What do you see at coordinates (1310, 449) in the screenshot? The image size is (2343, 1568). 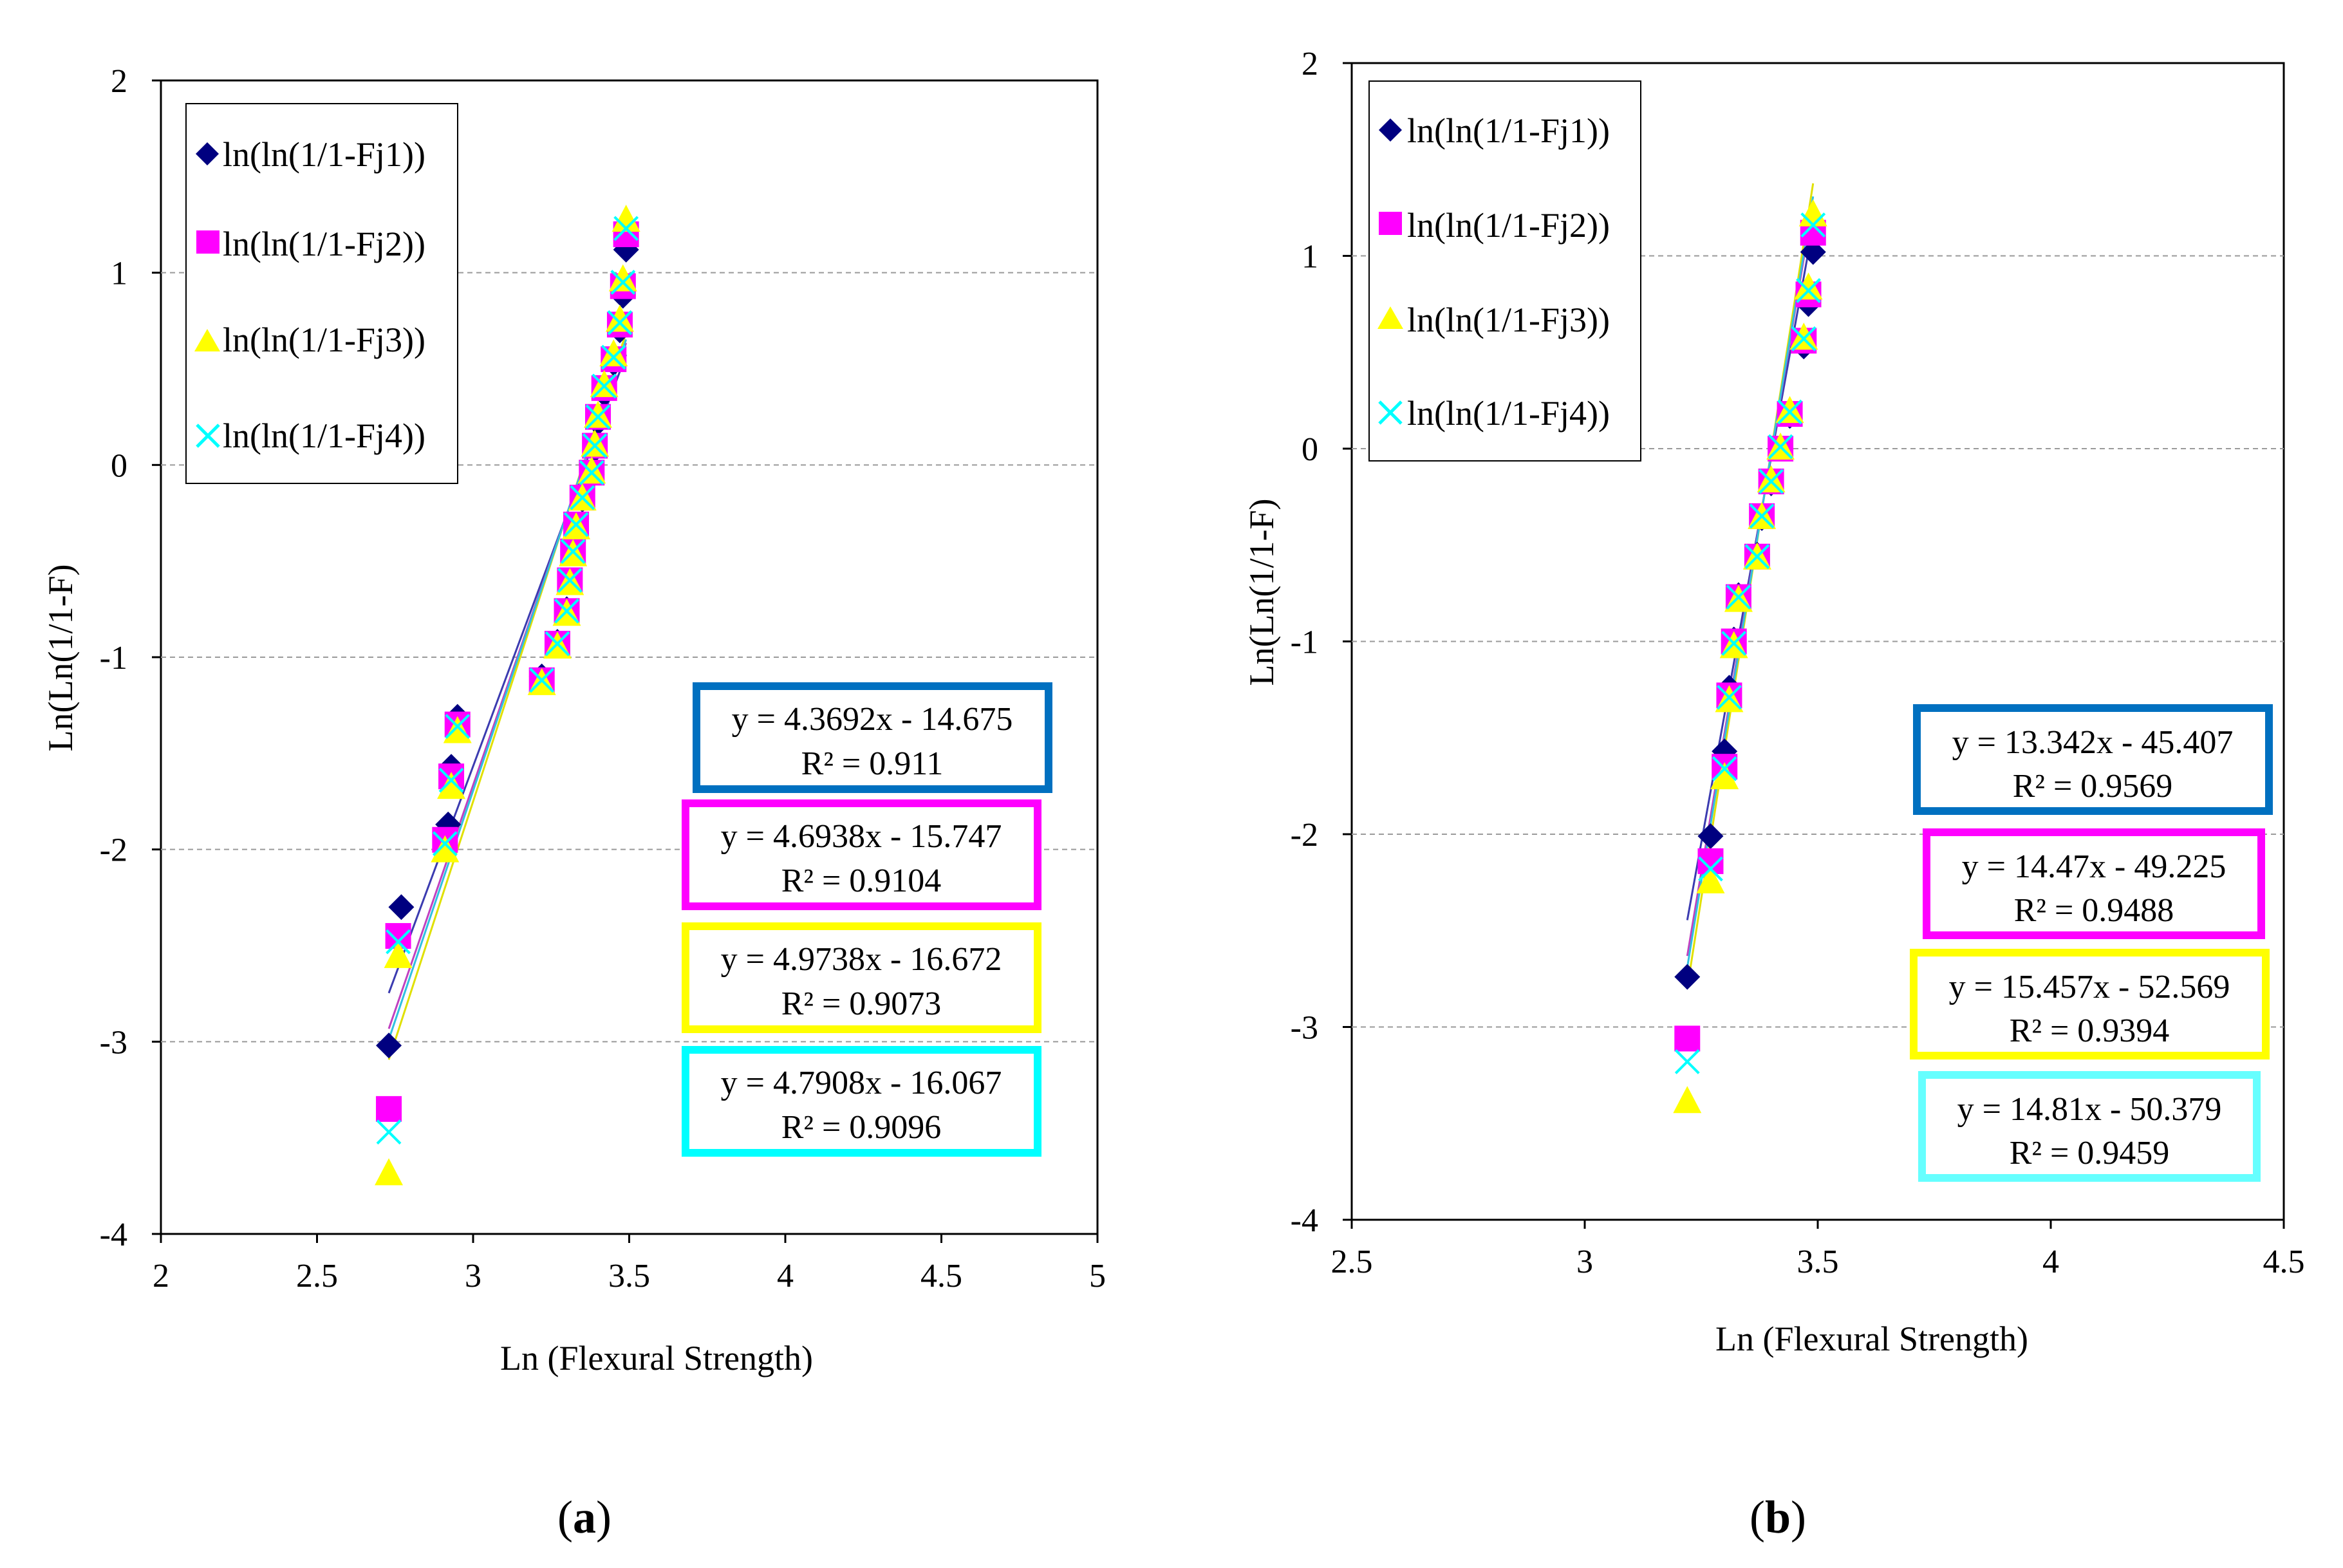 I see `y-tick-label: 0` at bounding box center [1310, 449].